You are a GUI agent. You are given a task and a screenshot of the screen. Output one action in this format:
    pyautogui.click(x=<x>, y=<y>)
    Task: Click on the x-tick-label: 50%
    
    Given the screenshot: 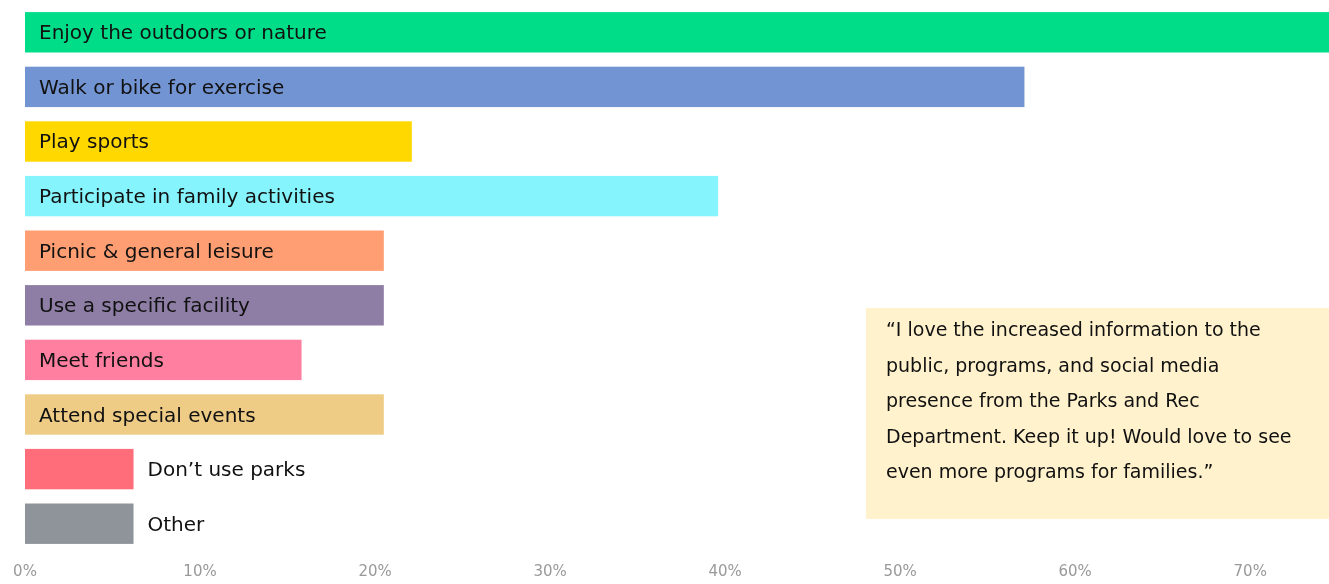 What is the action you would take?
    pyautogui.click(x=900, y=571)
    